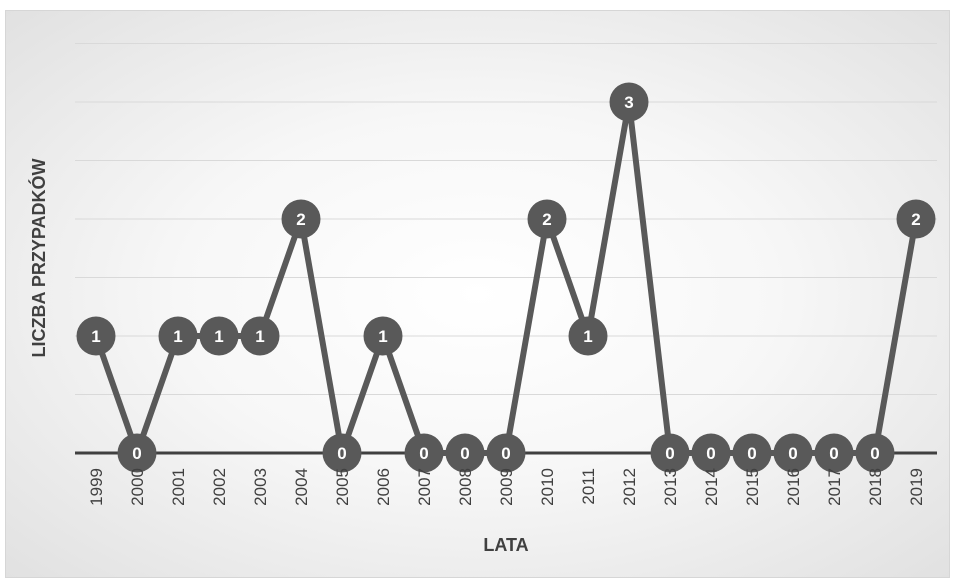 This screenshot has height=581, width=953. What do you see at coordinates (424, 487) in the screenshot?
I see `x-tick-label: 2007` at bounding box center [424, 487].